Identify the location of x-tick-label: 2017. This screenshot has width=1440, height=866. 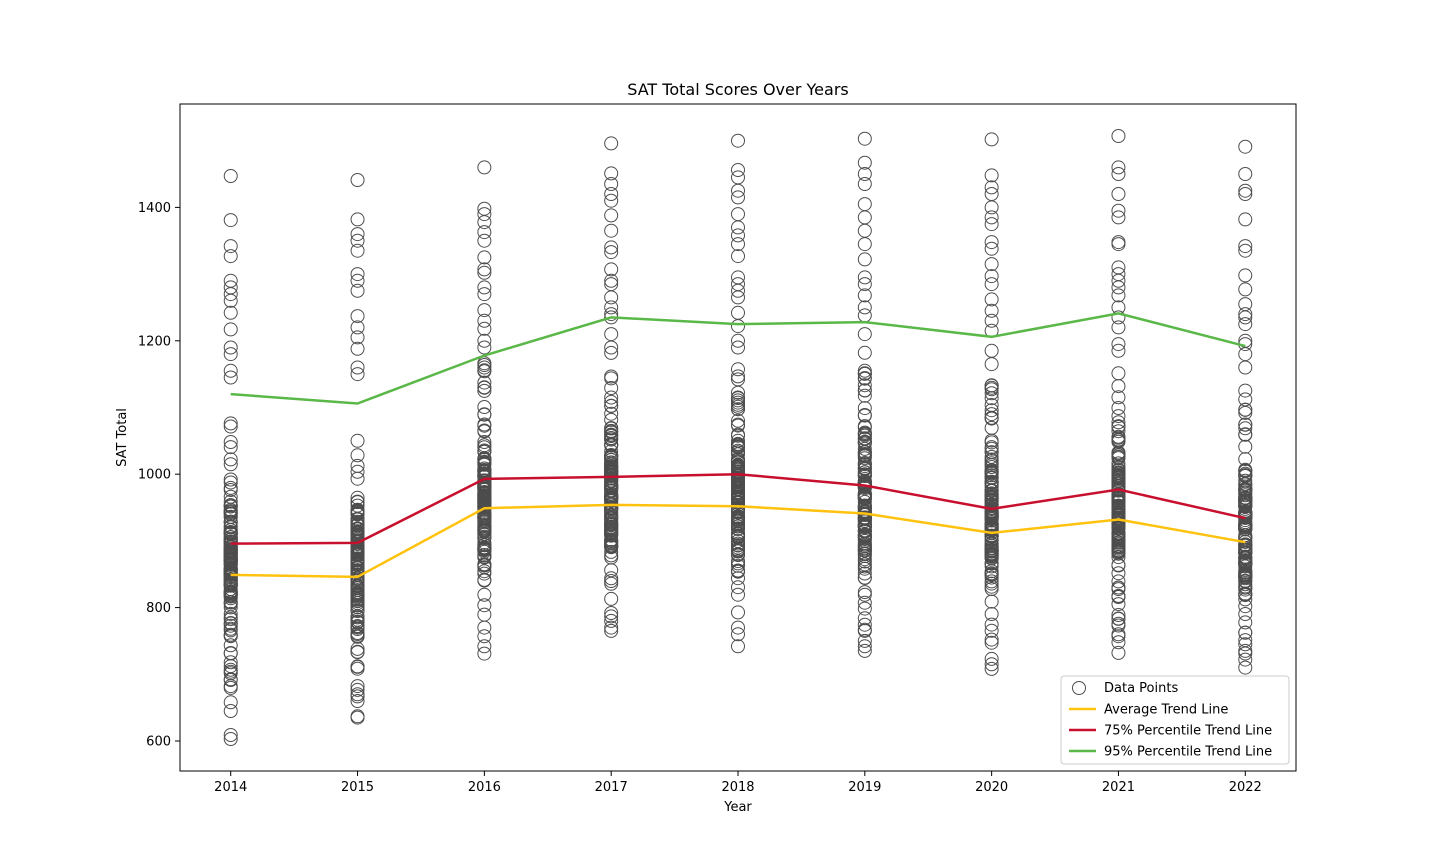
(611, 787).